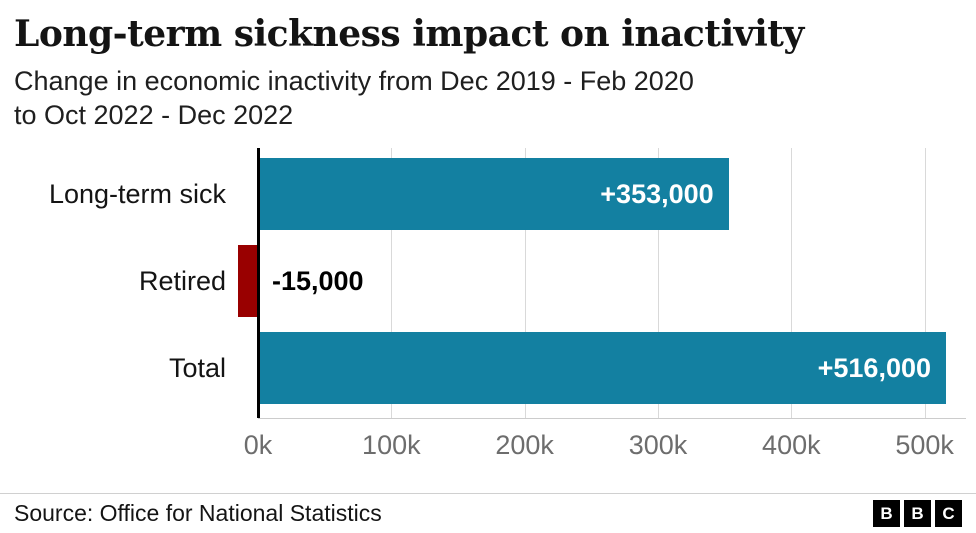 The image size is (976, 533). I want to click on bbc-logo-block-3: C, so click(948, 513).